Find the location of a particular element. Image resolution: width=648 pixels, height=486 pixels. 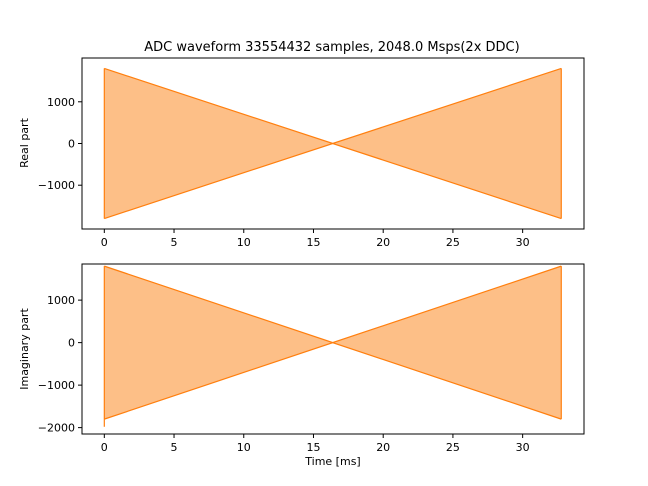

imaginary-x-tick-label-10: 10 is located at coordinates (244, 447).